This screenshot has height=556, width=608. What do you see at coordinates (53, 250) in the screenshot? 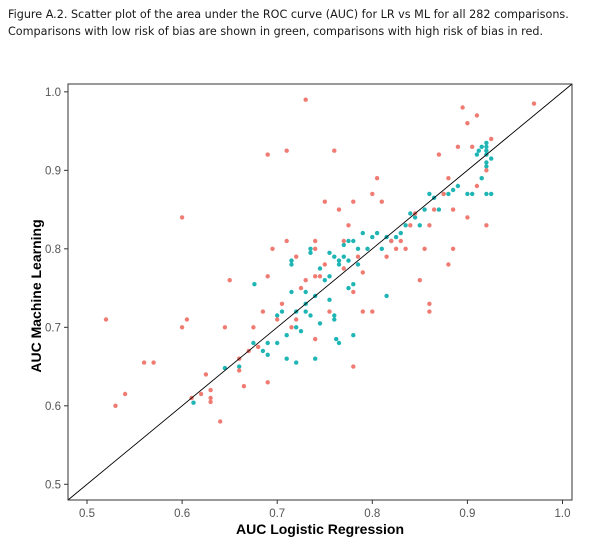
I see `y-tick-label-3: 0.8` at bounding box center [53, 250].